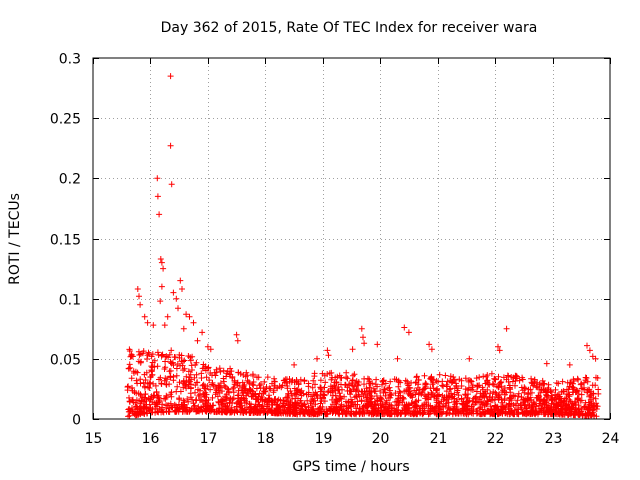 The height and width of the screenshot is (480, 640). I want to click on x-tick-label: 16, so click(151, 439).